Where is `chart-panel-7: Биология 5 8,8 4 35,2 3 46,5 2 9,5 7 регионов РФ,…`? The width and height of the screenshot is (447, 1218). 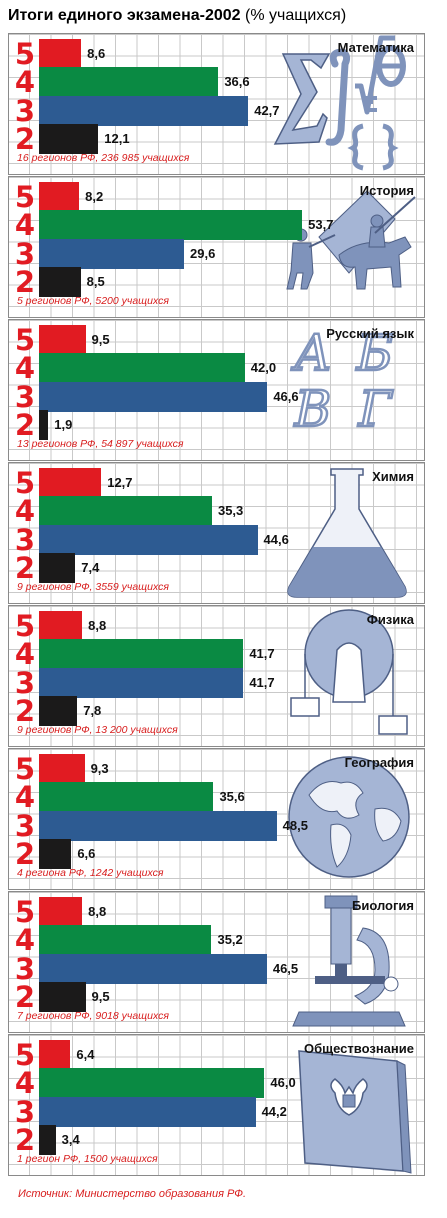 chart-panel-7: Биология 5 8,8 4 35,2 3 46,5 2 9,5 7 регионов РФ,… is located at coordinates (216, 962).